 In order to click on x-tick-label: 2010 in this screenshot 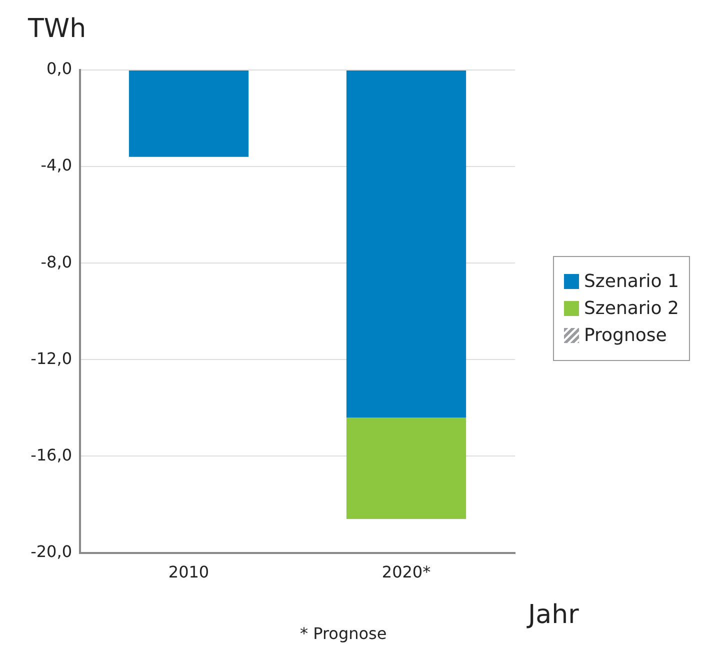, I will do `click(189, 572)`.